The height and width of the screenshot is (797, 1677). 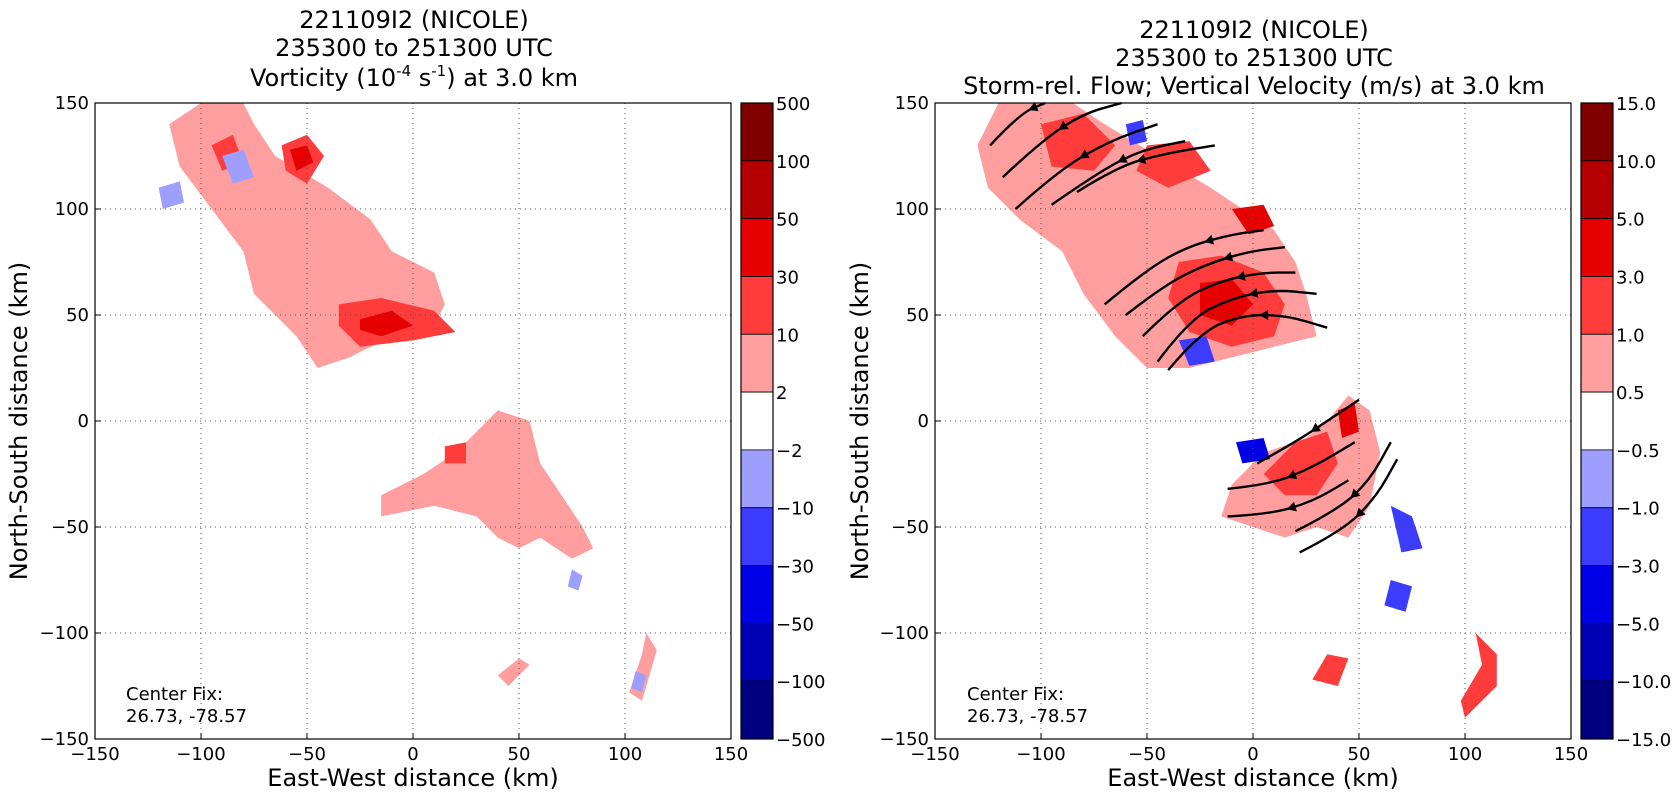 I want to click on colorbar-label-6: −0.5, so click(x=1638, y=451).